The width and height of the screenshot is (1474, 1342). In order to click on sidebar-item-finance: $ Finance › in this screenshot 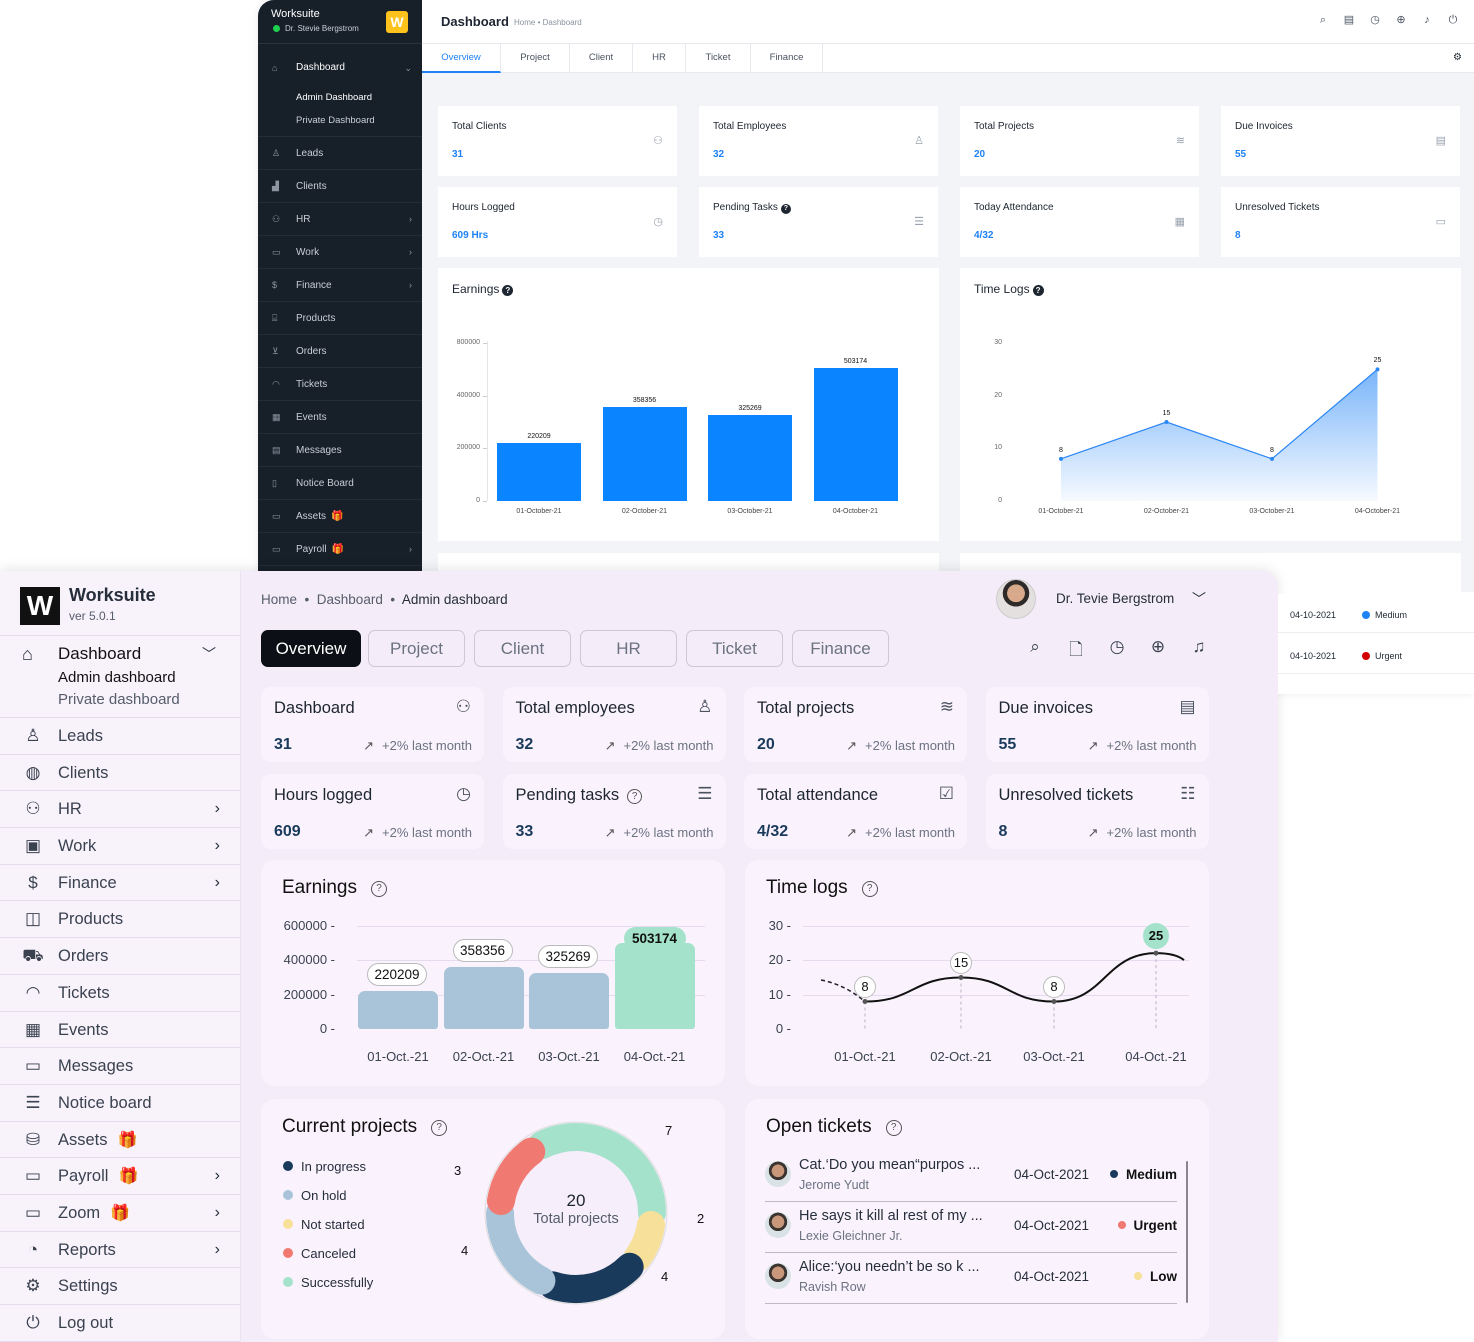, I will do `click(120, 883)`.